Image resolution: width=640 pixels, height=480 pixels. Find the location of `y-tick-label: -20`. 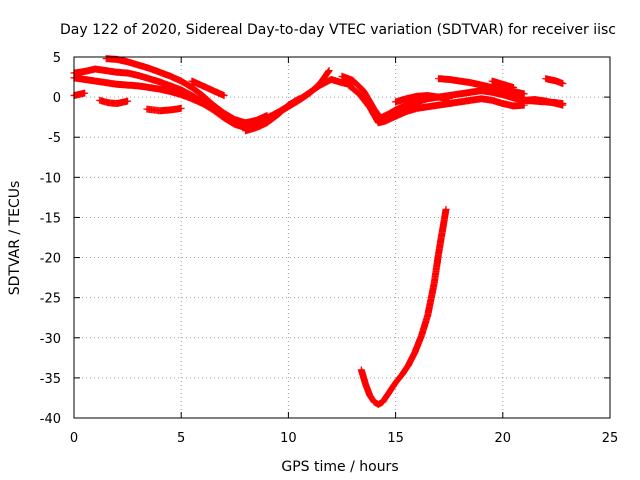

y-tick-label: -20 is located at coordinates (50, 259).